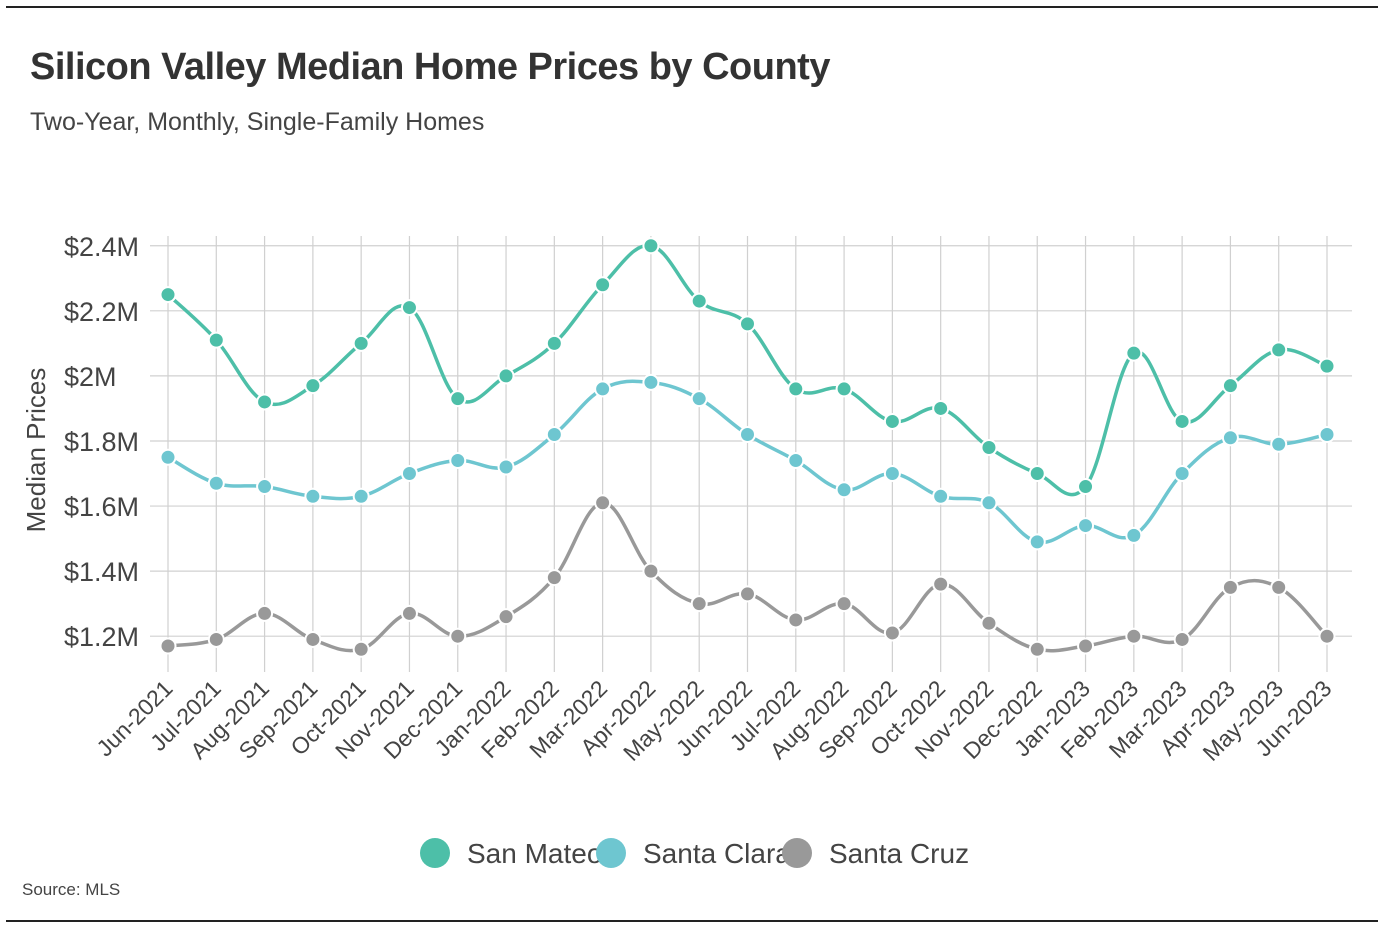 Image resolution: width=1384 pixels, height=938 pixels. I want to click on legend-label-santa-cruz: Santa Cruz, so click(899, 853).